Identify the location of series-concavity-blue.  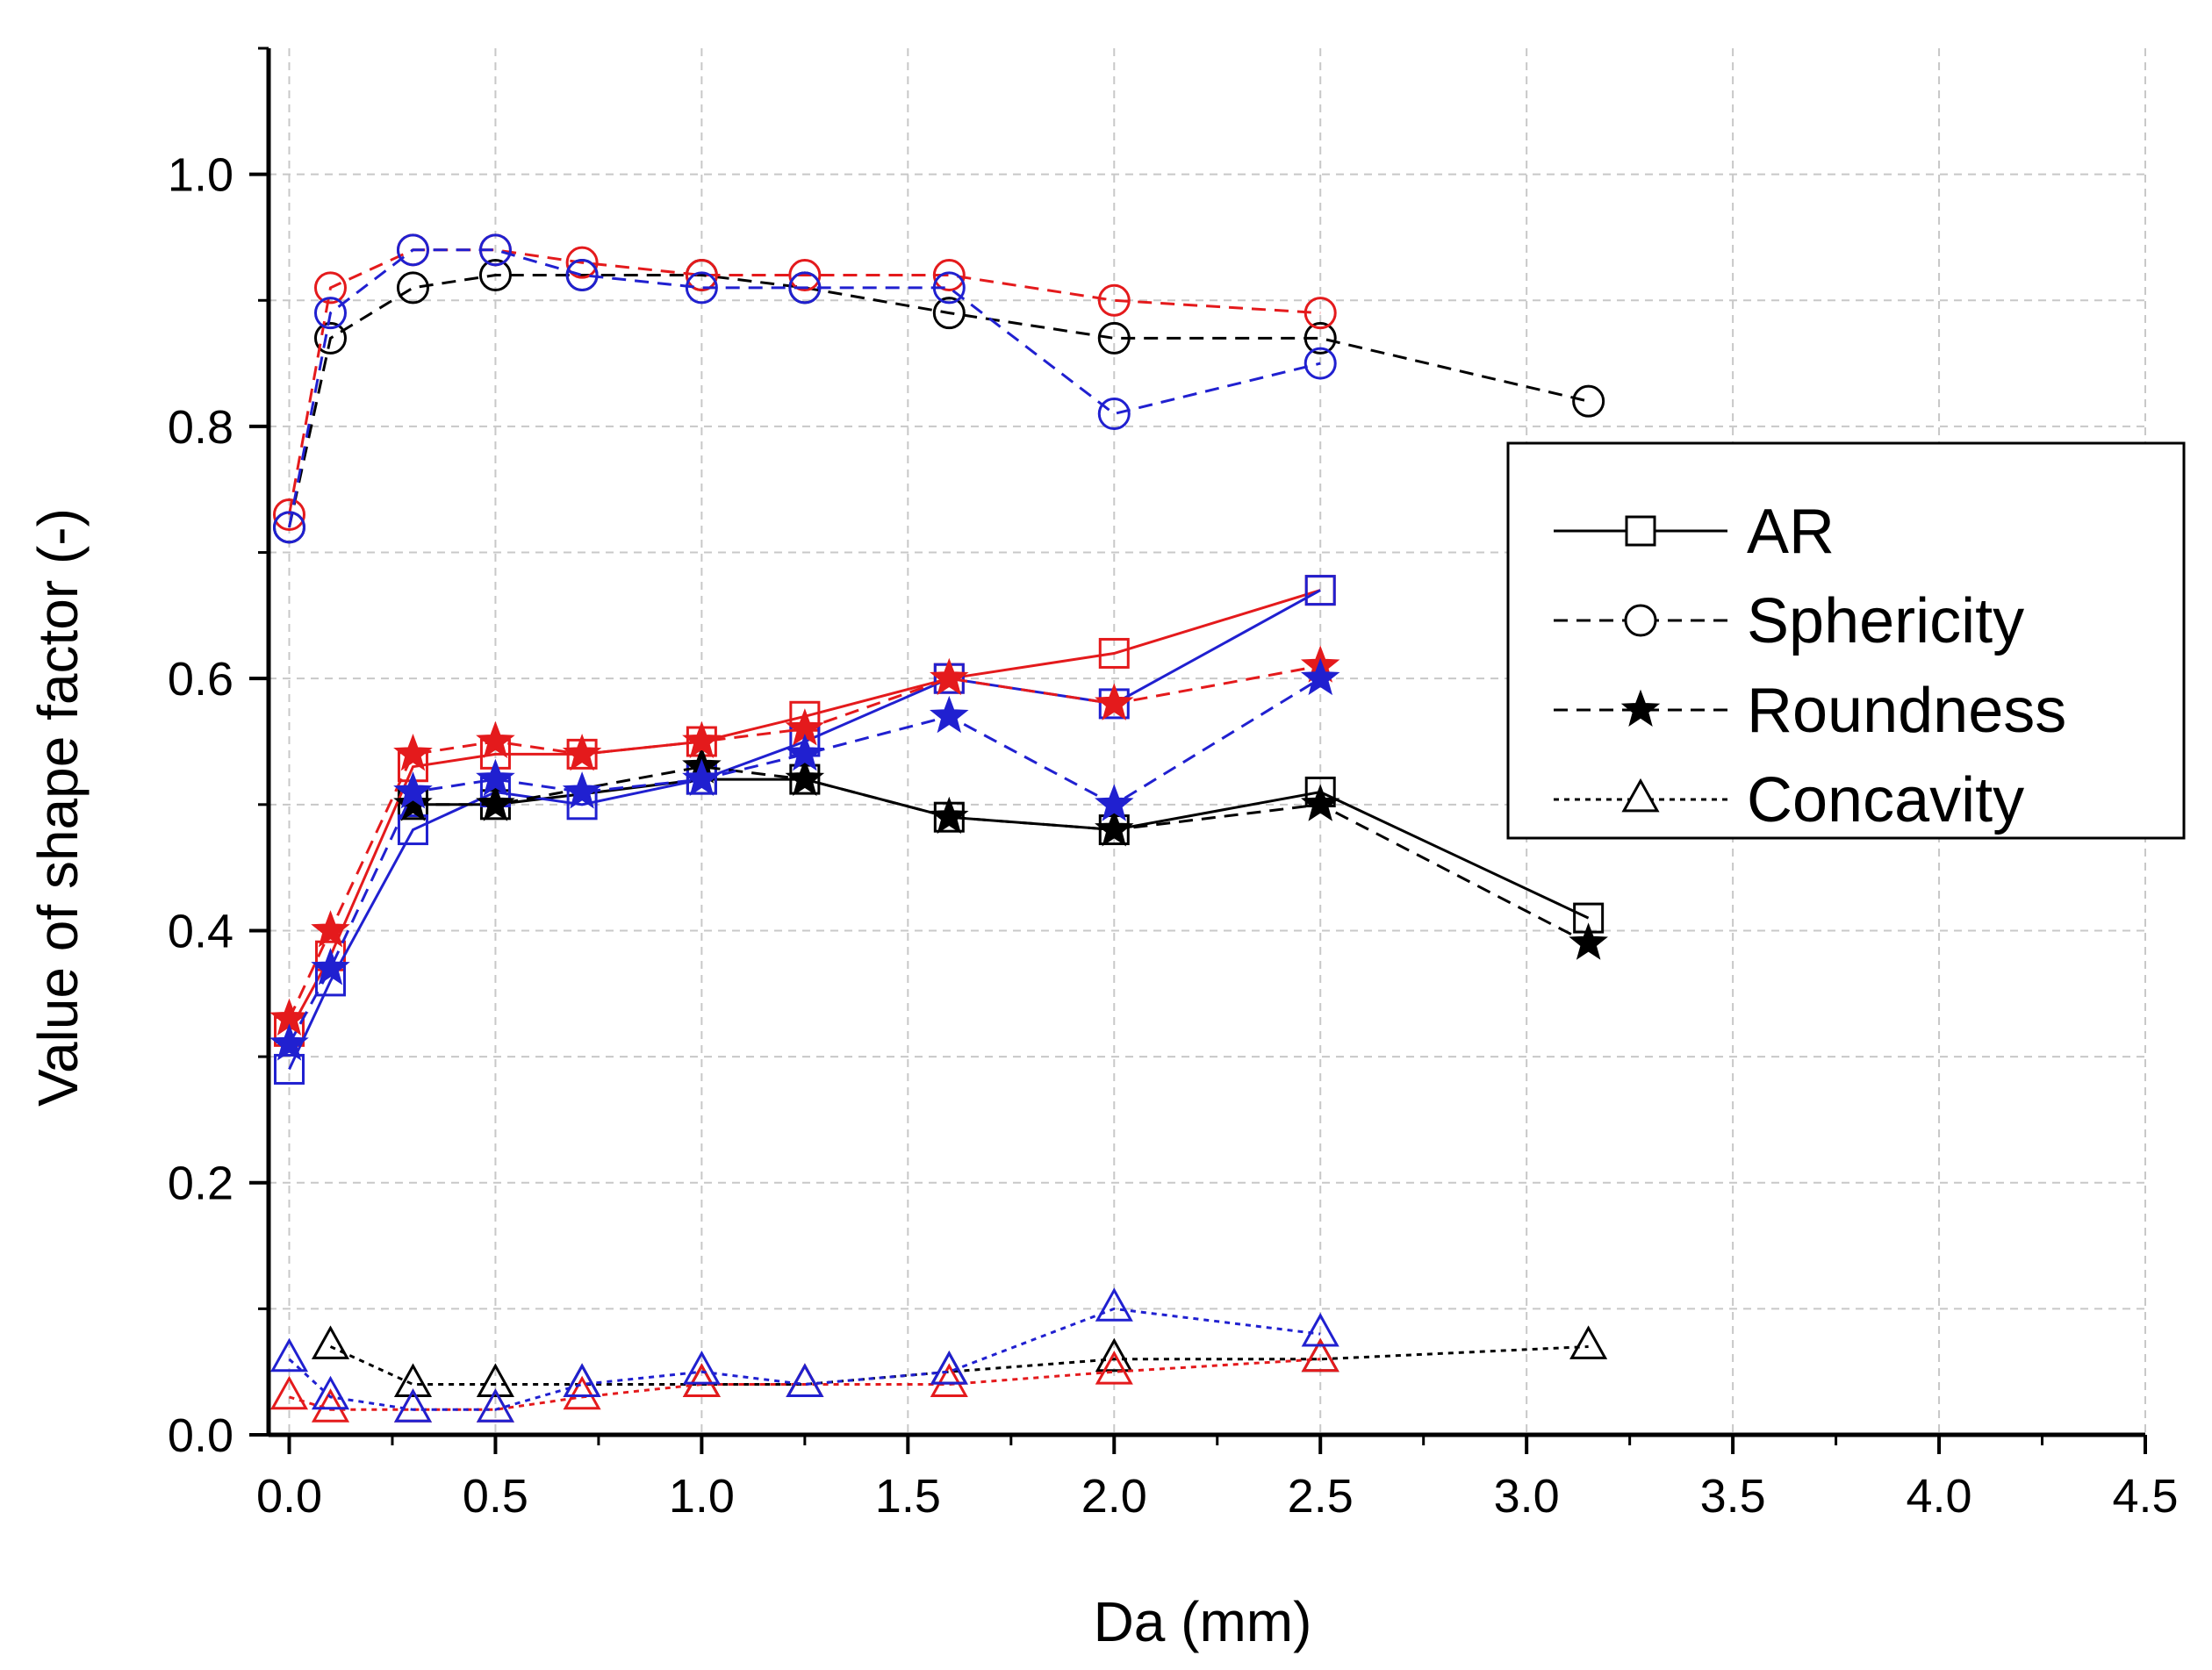
(804, 1355).